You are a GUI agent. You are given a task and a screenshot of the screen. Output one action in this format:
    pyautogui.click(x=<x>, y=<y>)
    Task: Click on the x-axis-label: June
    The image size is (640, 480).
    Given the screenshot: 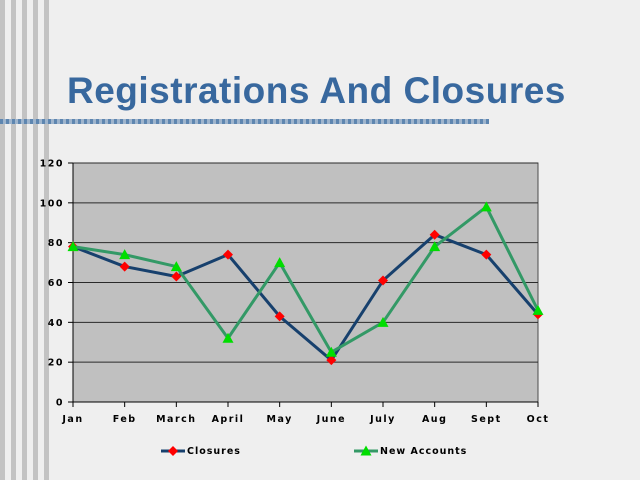 What is the action you would take?
    pyautogui.click(x=331, y=419)
    